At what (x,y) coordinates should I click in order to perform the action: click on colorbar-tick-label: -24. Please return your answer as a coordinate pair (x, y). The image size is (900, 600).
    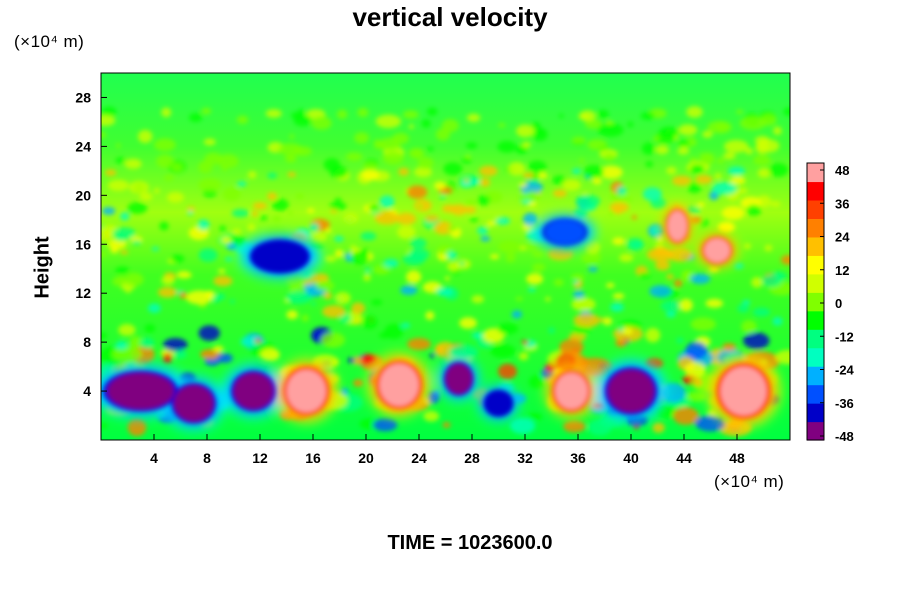
    Looking at the image, I should click on (845, 370).